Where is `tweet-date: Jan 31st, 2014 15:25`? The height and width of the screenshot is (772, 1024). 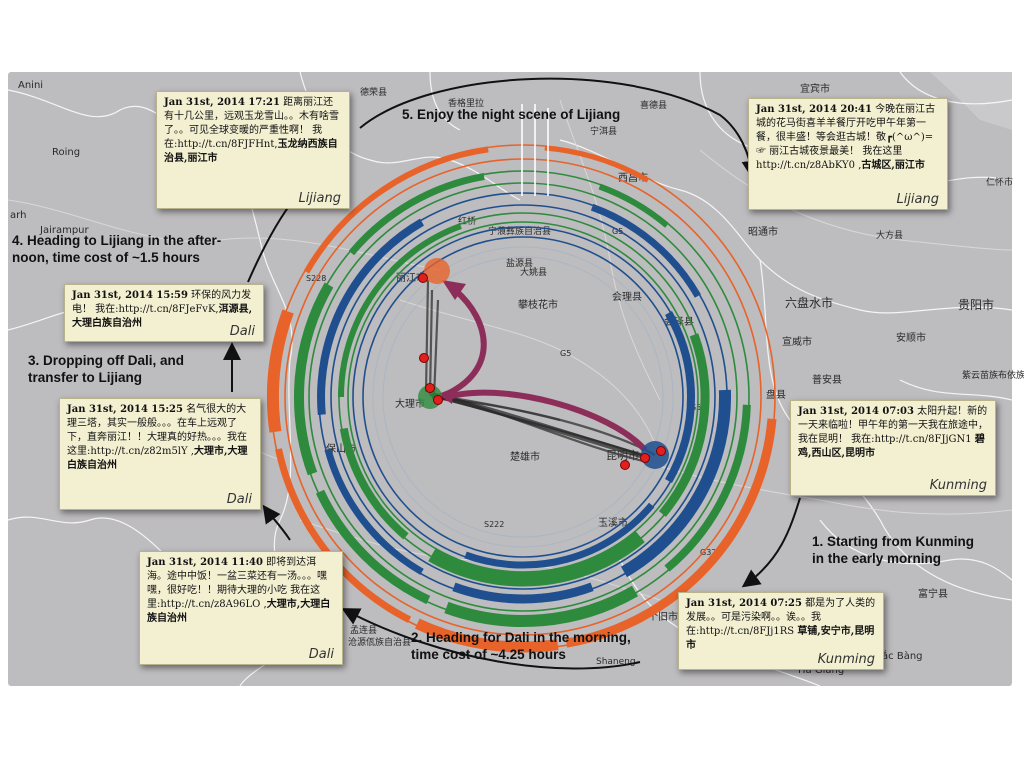
tweet-date: Jan 31st, 2014 15:25 is located at coordinates (125, 409).